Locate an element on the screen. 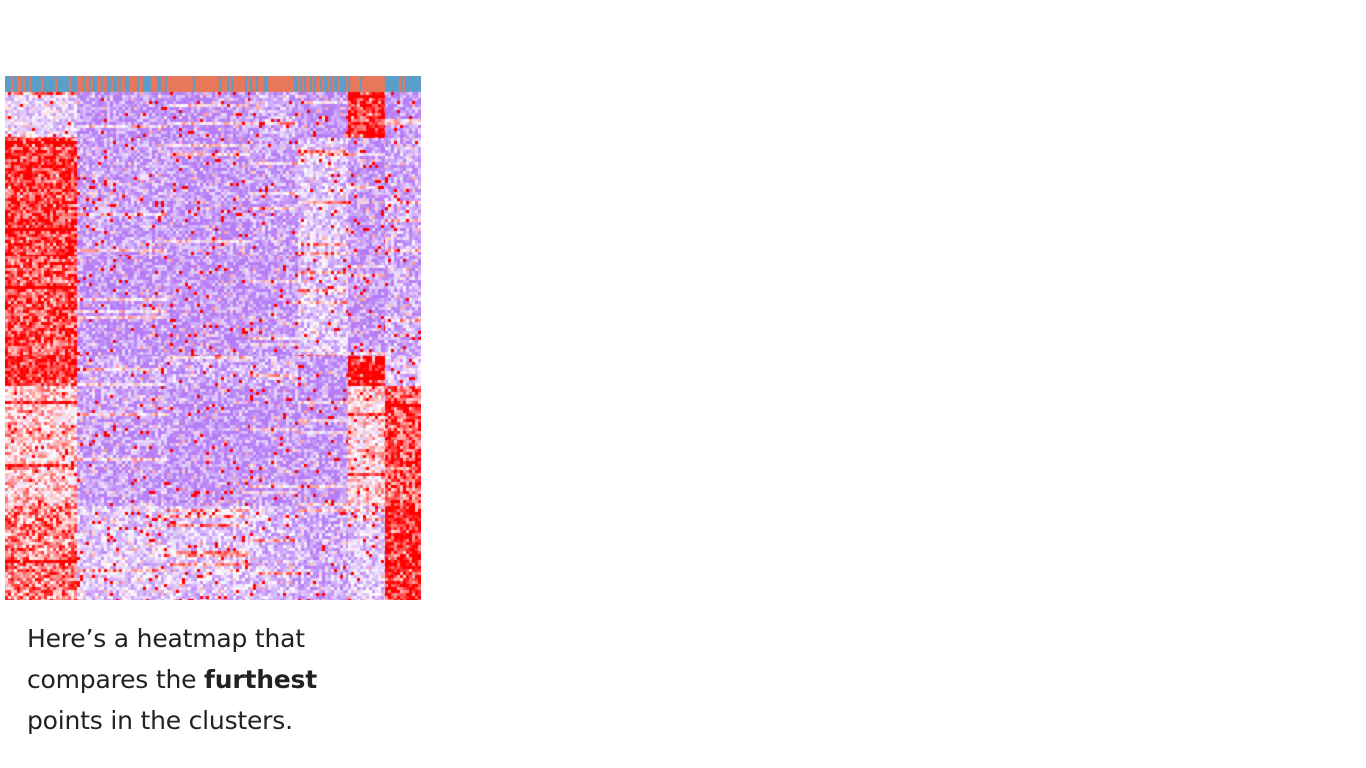 This screenshot has width=1366, height=768. caption-bold-word: furthest is located at coordinates (260, 679).